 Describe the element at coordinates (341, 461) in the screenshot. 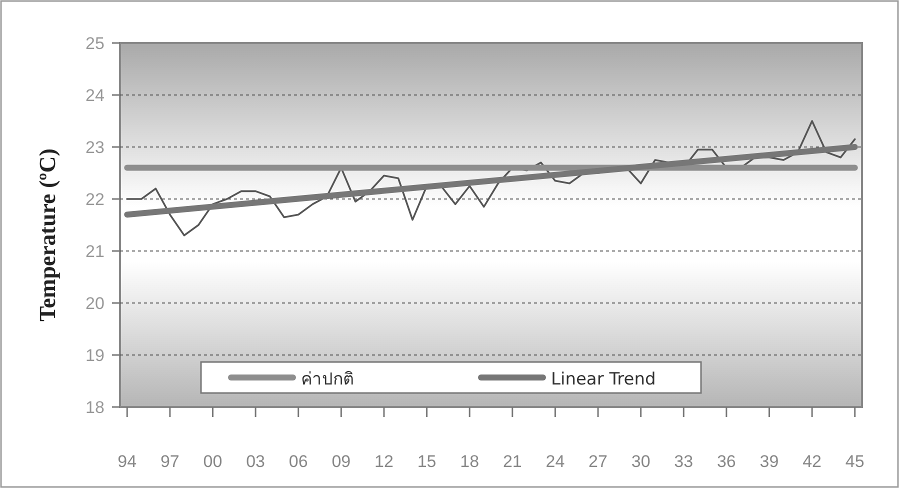

I see `x-tick-label: 09` at that location.